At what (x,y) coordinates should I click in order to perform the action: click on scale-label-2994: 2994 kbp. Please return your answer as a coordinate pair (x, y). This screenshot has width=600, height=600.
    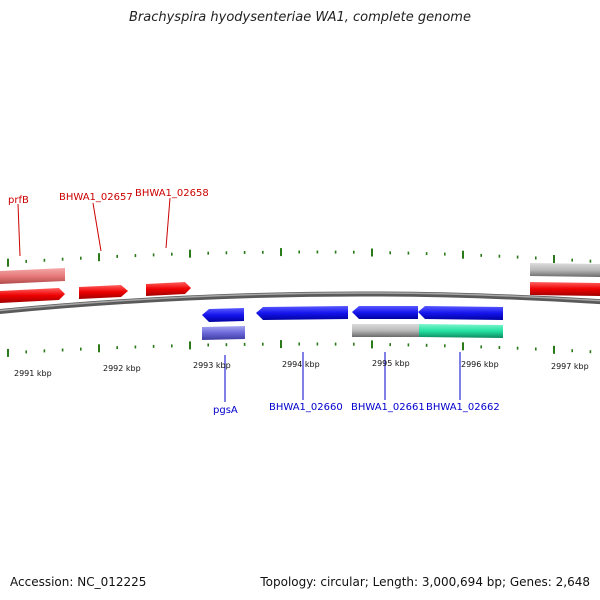
    Looking at the image, I should click on (301, 364).